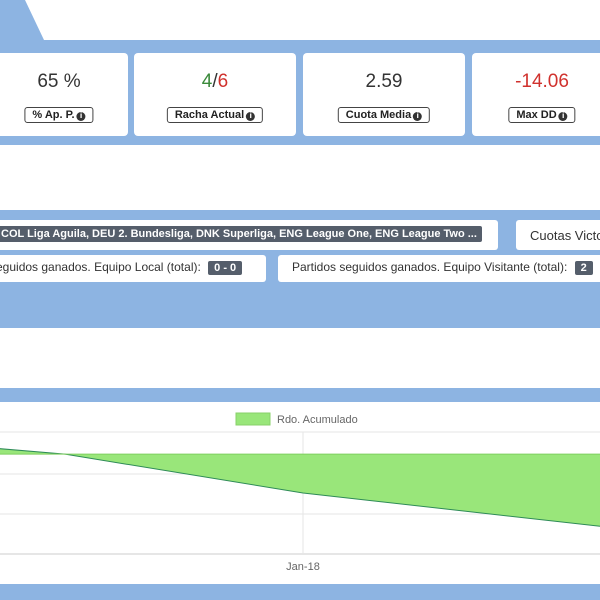 Image resolution: width=600 pixels, height=600 pixels. Describe the element at coordinates (536, 115) in the screenshot. I see `max-dd-label: Max DD` at that location.